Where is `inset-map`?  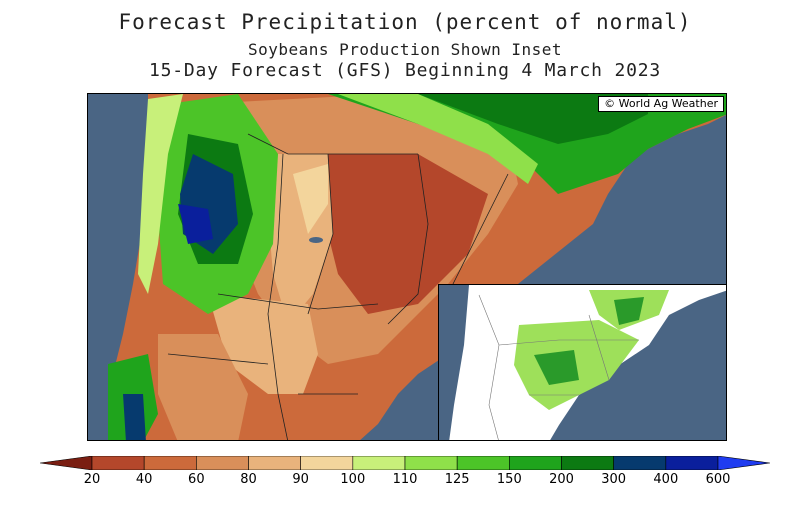
inset-map is located at coordinates (587, 362).